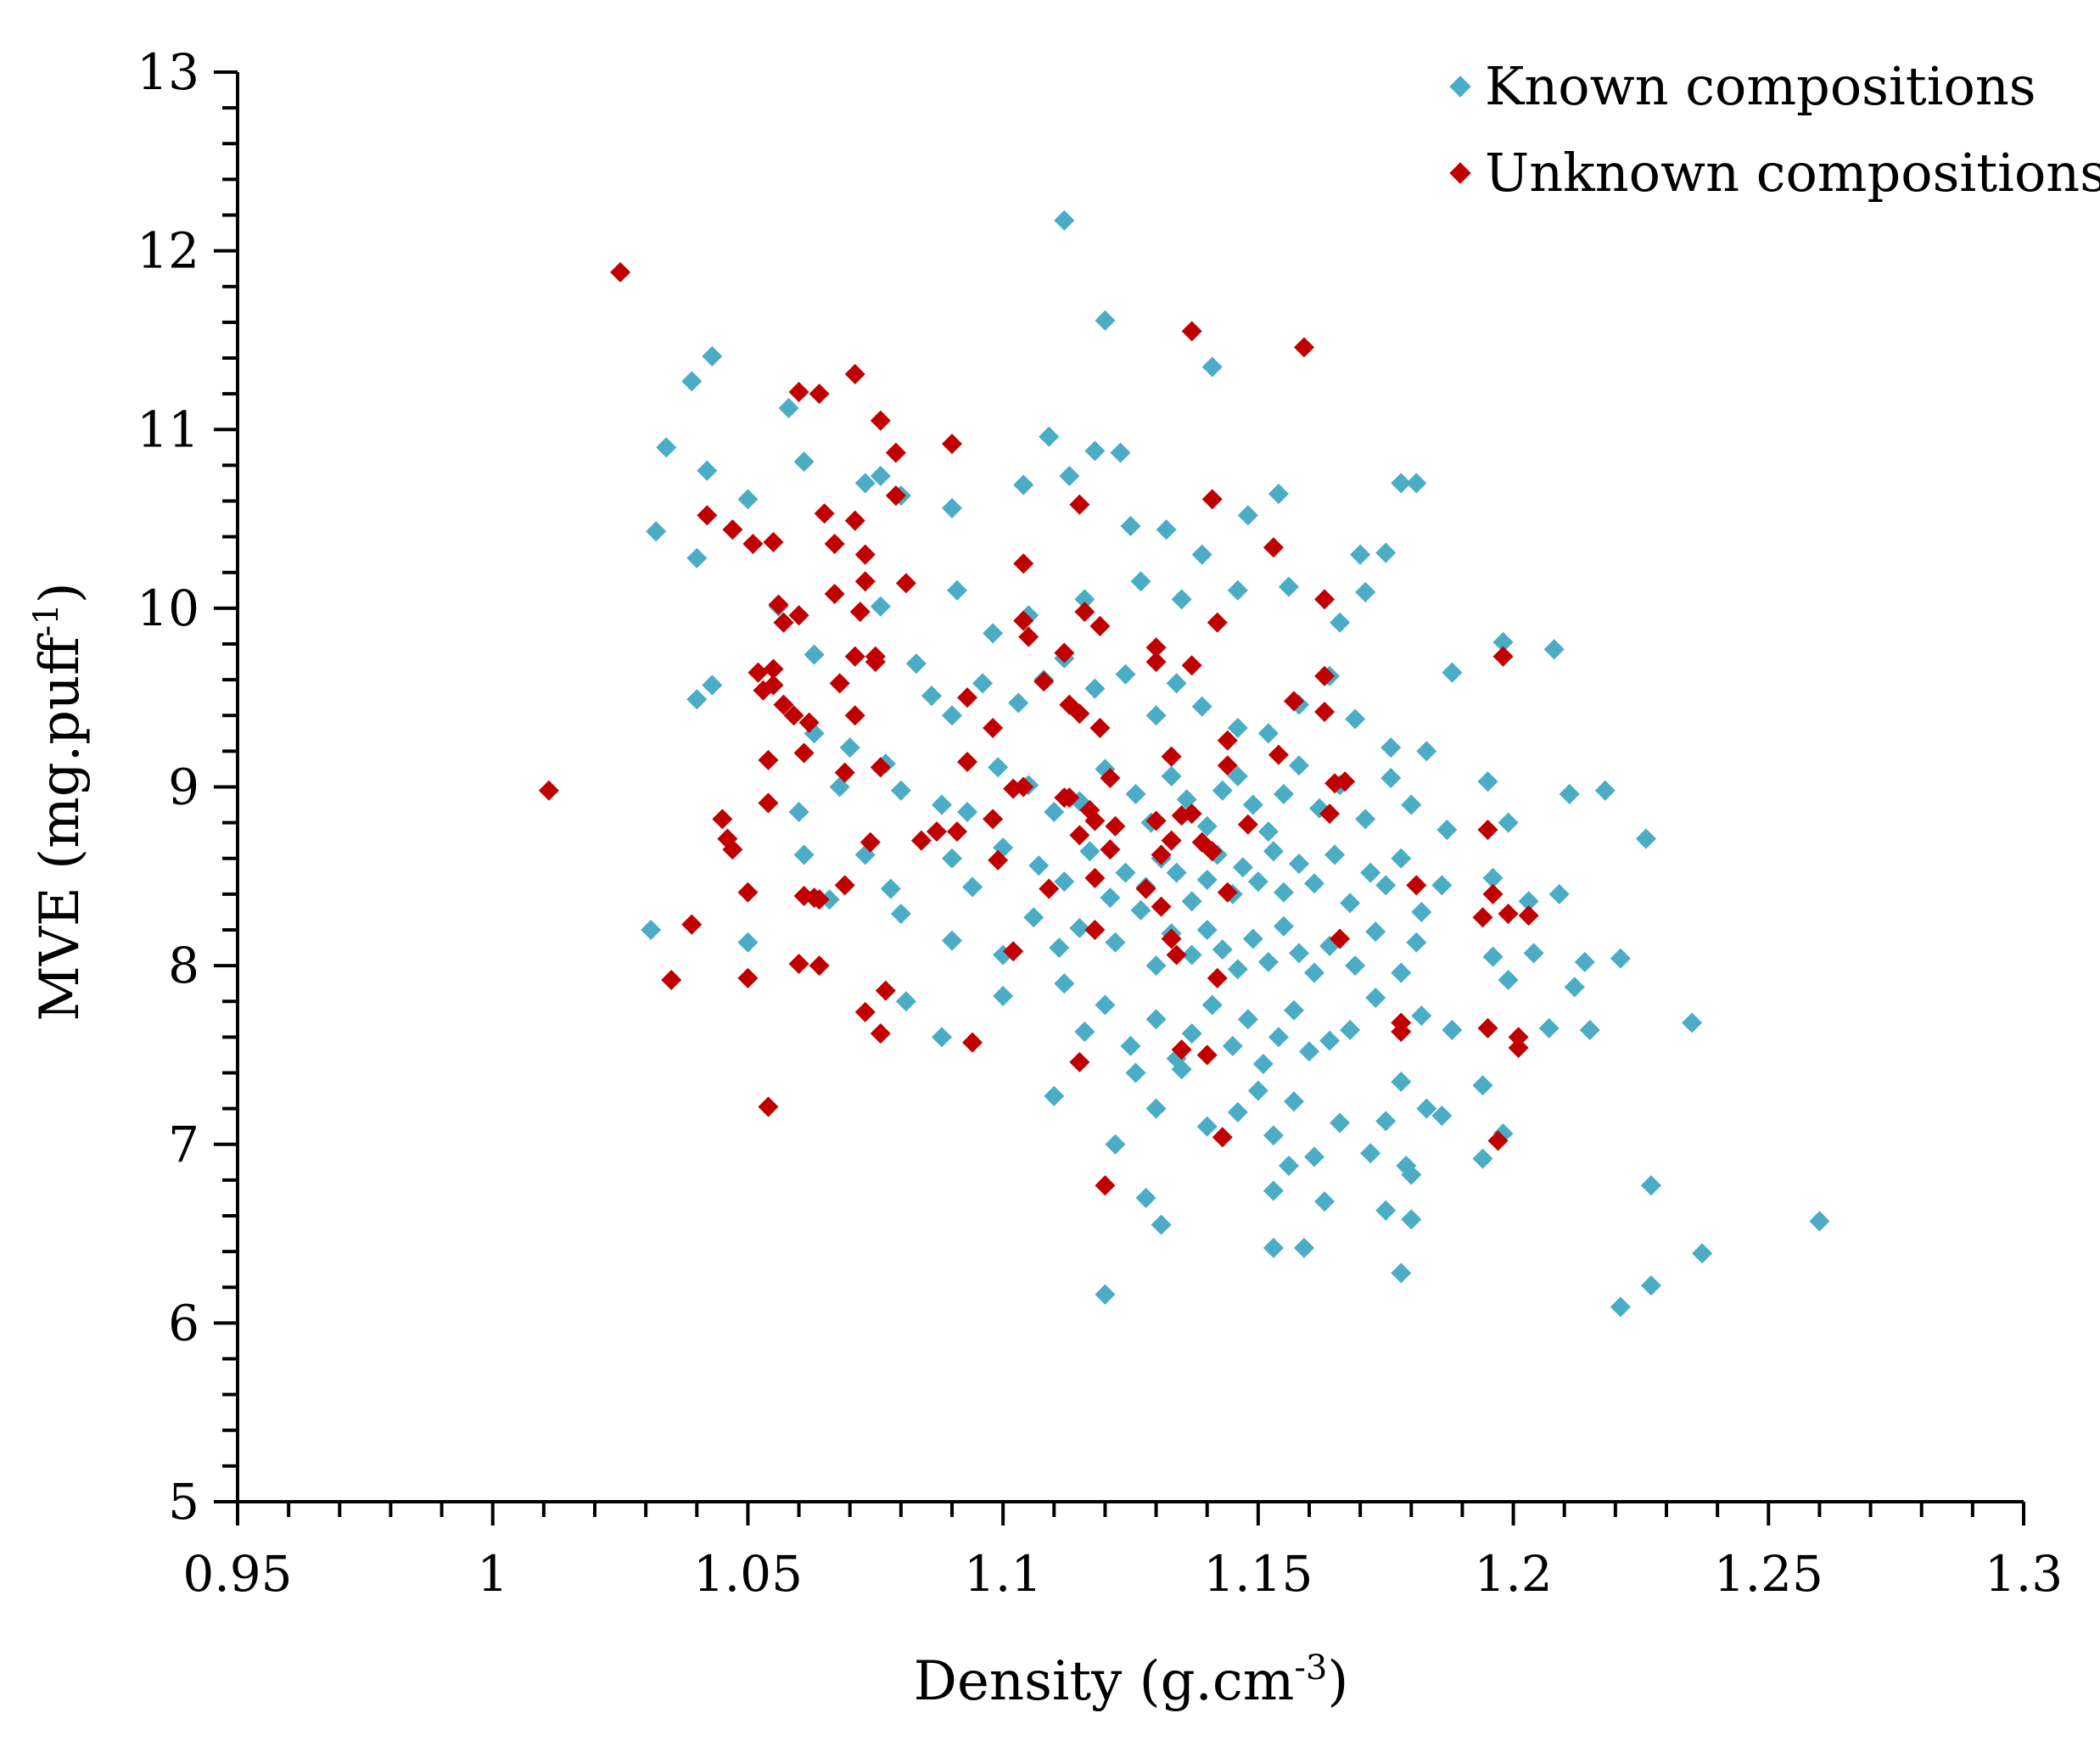 The width and height of the screenshot is (2100, 1741). Describe the element at coordinates (237, 1574) in the screenshot. I see `x-tick-label: 0.95` at that location.